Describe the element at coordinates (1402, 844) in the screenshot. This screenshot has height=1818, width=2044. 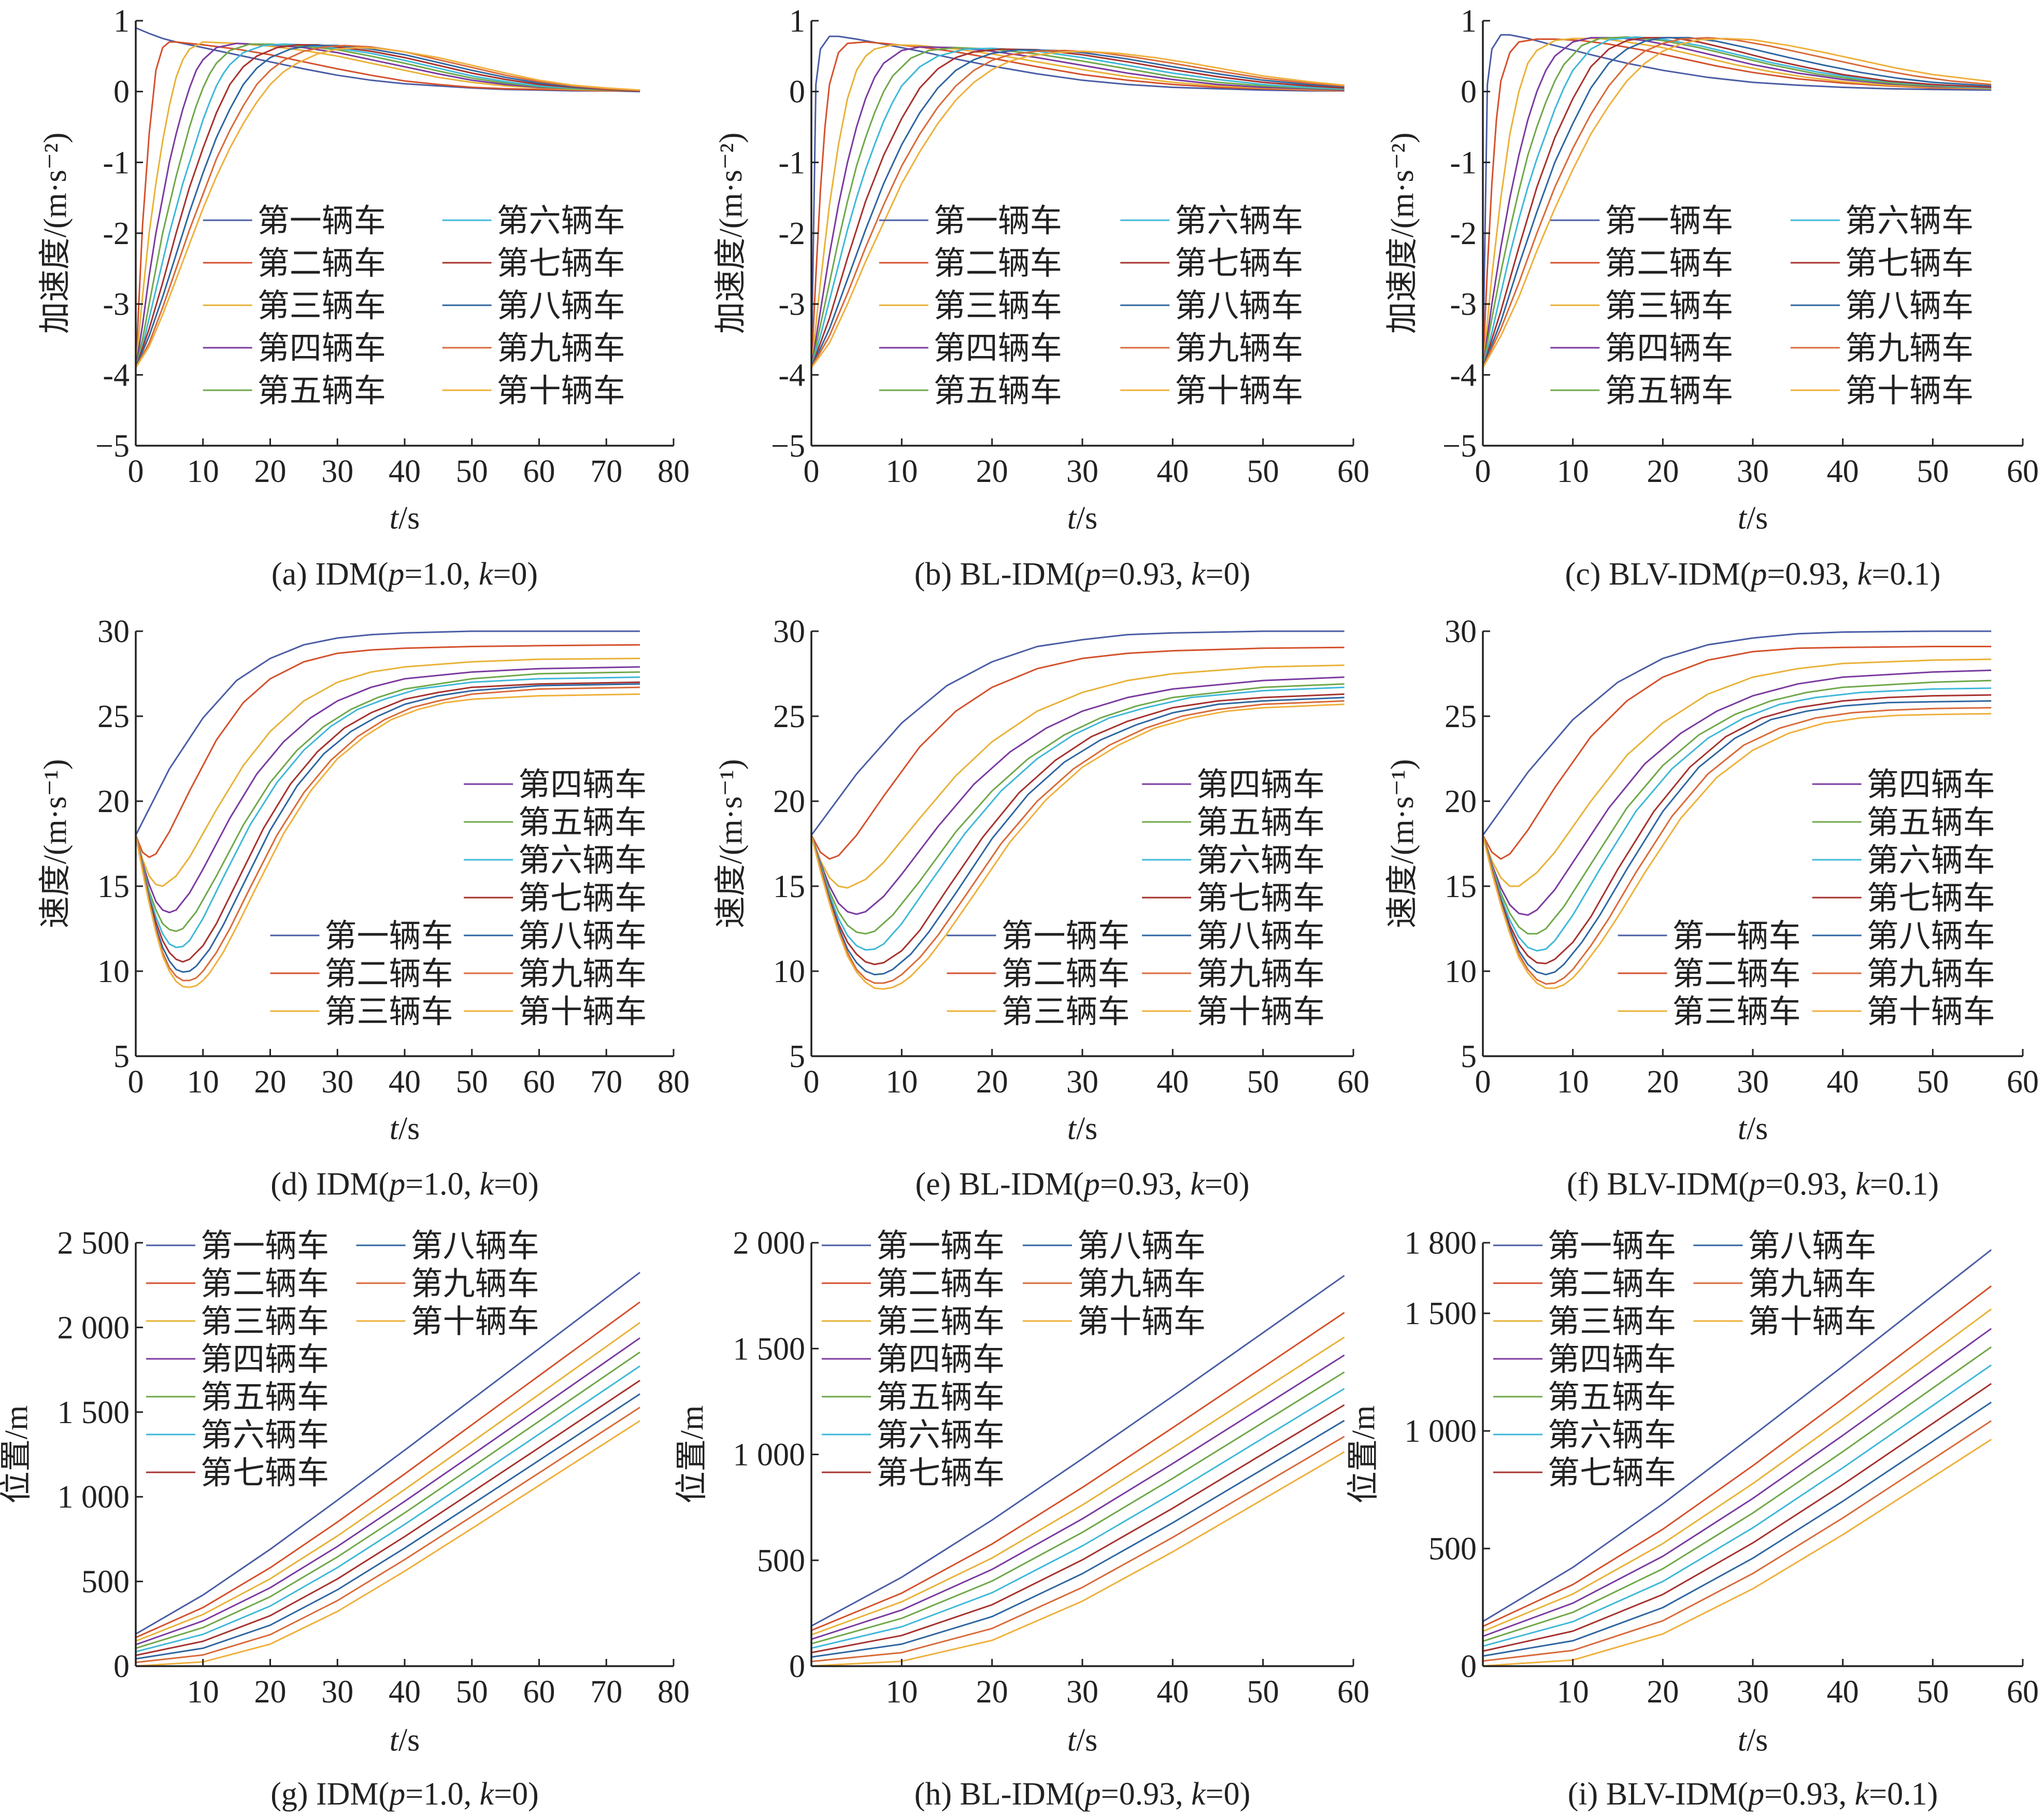
I see `y-axis-label: 速度/(m·s⁻¹)` at that location.